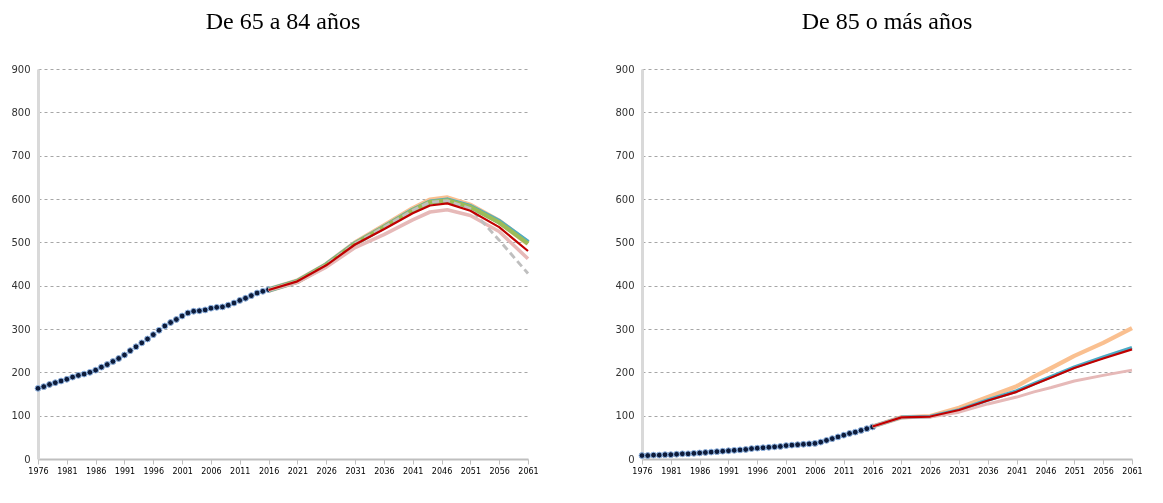  I want to click on chart-title: De 85 o más años, so click(887, 21).